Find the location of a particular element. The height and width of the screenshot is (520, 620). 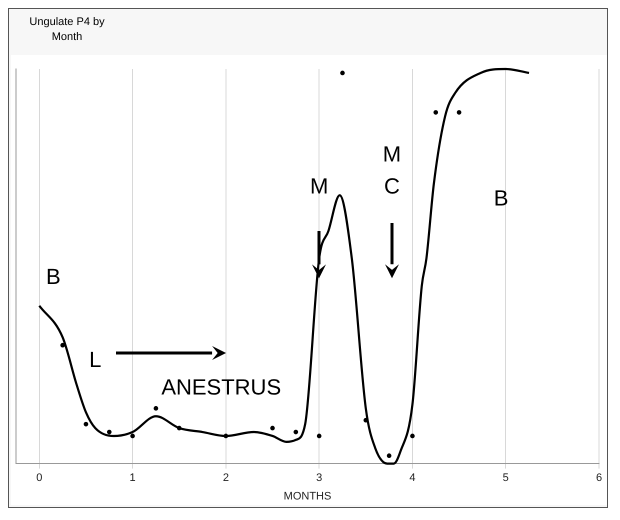

x-tick-label: 6 is located at coordinates (599, 478).